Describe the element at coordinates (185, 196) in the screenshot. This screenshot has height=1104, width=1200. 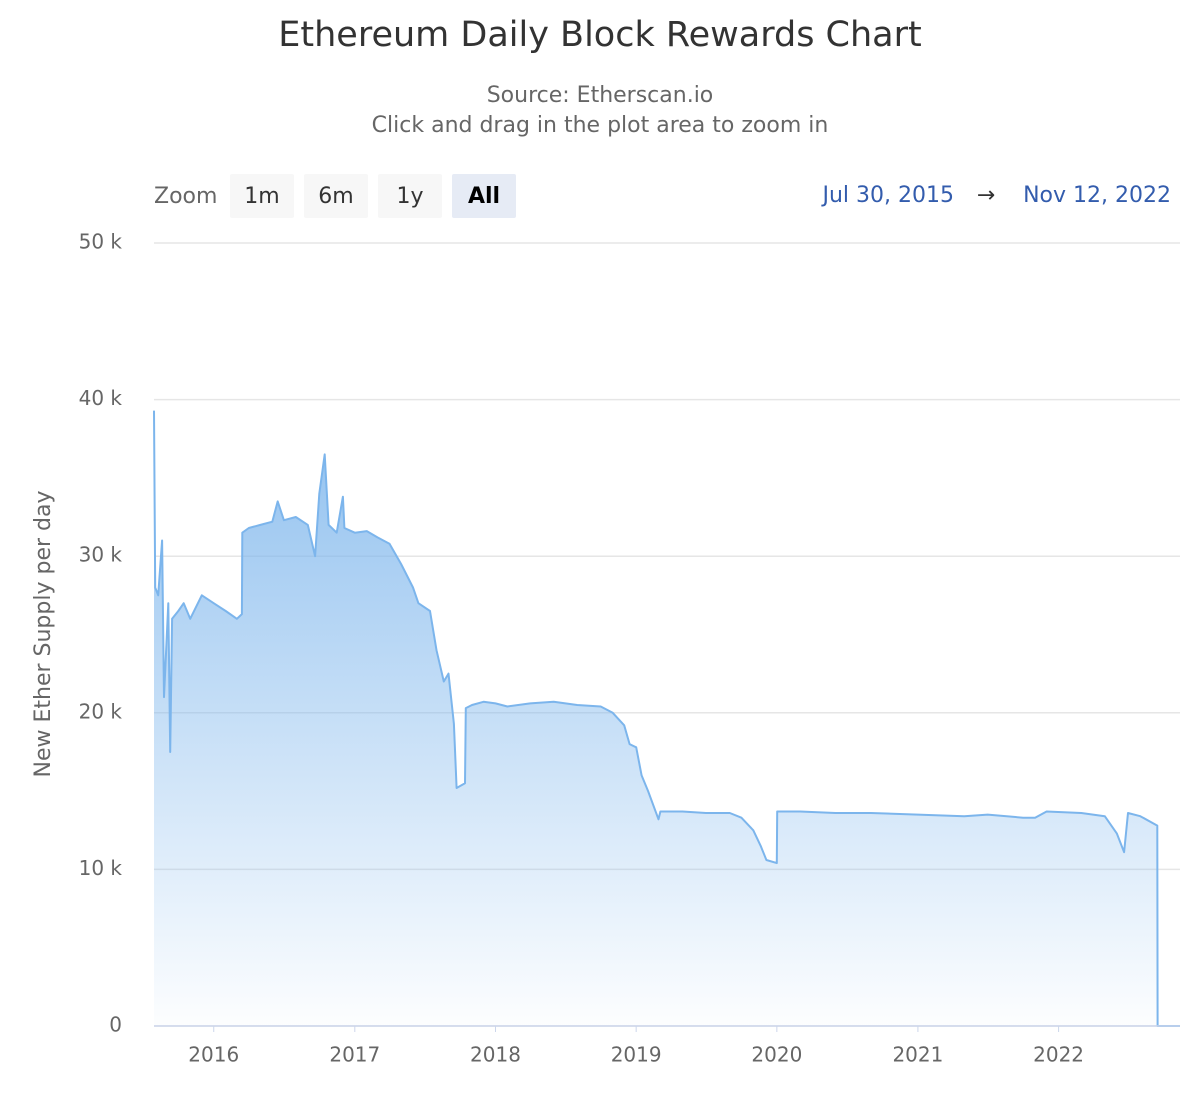
I see `zoom-label: Zoom` at that location.